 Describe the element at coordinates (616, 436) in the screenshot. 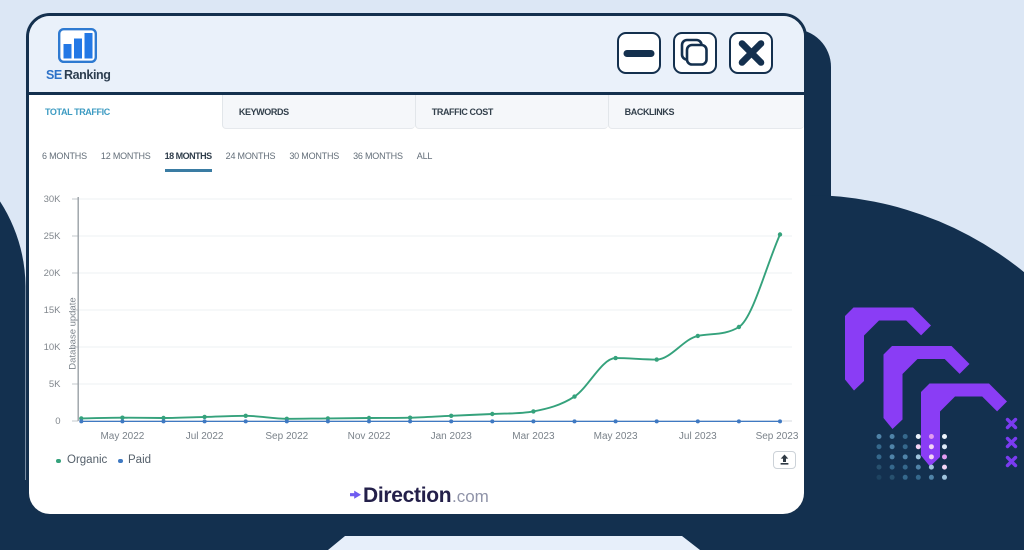

I see `svg-text: May 2023` at that location.